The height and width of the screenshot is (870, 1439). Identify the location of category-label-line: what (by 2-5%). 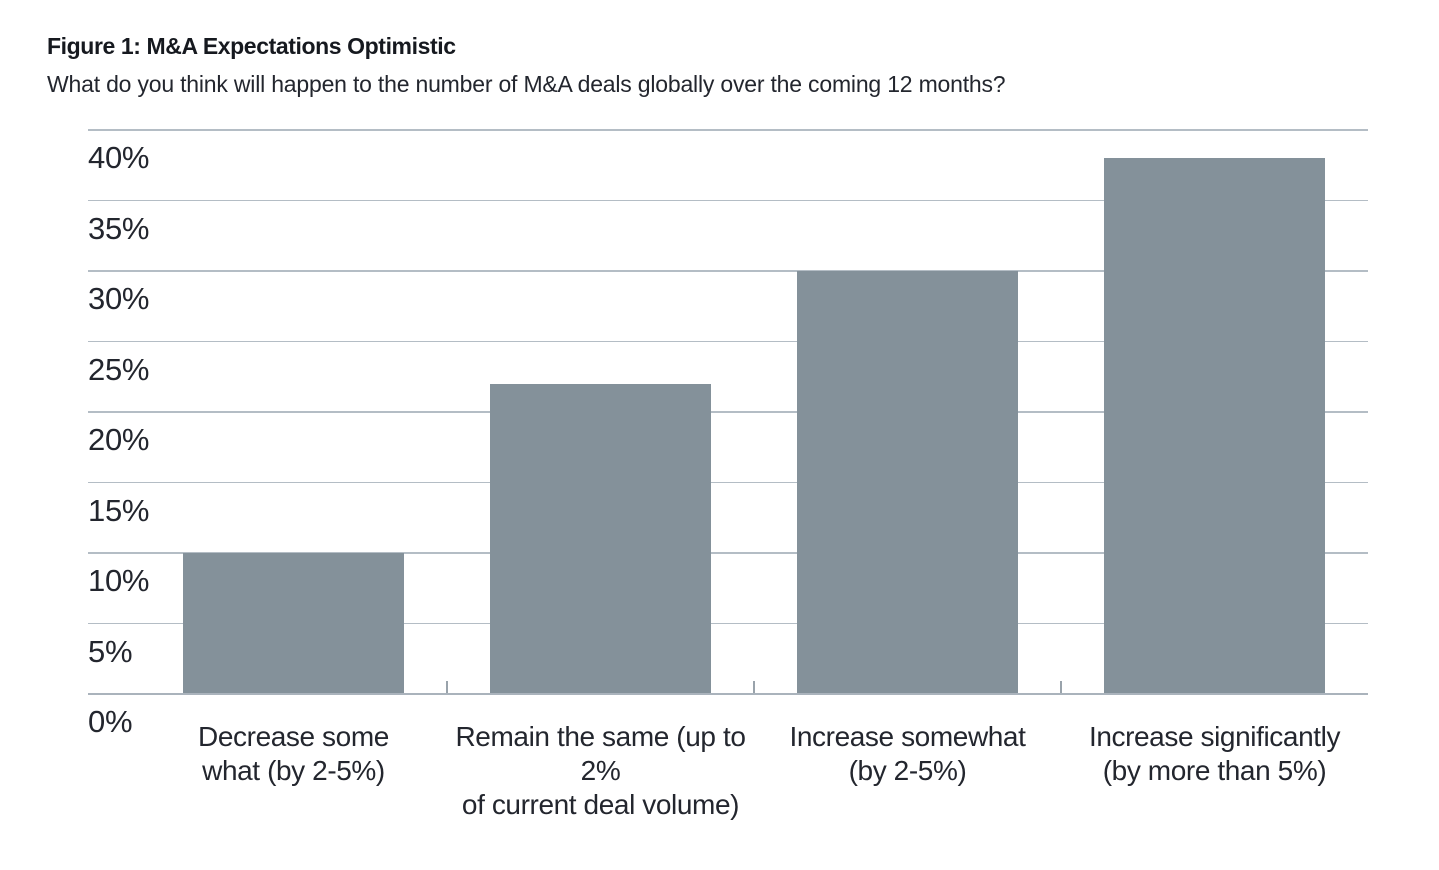
(293, 770).